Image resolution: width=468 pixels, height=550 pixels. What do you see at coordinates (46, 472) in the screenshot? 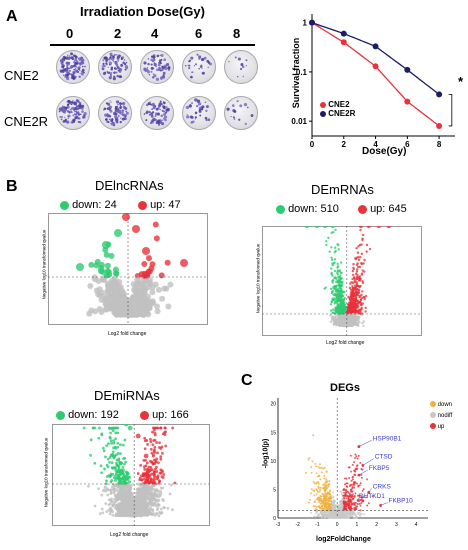
I see `volcano3-ylabel: Negative log10 transformed qvalue` at bounding box center [46, 472].